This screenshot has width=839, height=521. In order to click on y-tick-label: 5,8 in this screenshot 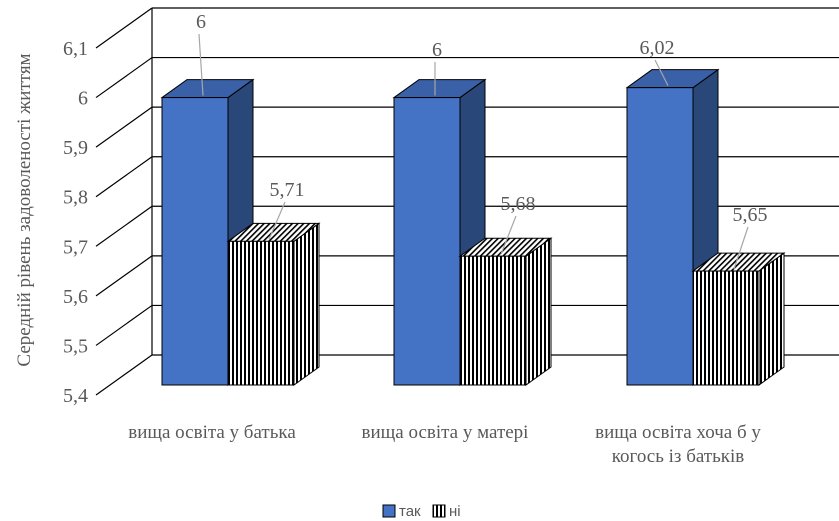, I will do `click(75, 198)`.